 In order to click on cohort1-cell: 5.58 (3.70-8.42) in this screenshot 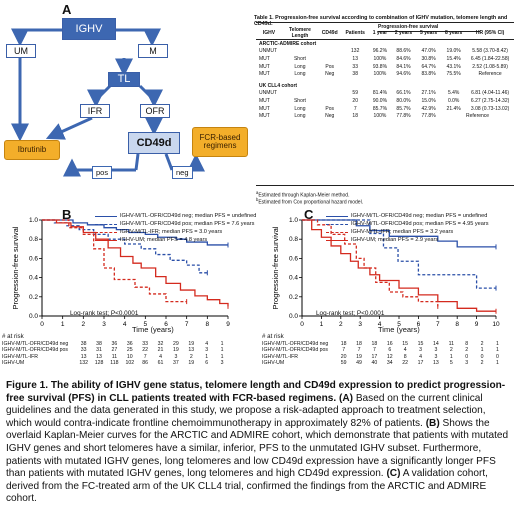, I will do `click(490, 51)`.